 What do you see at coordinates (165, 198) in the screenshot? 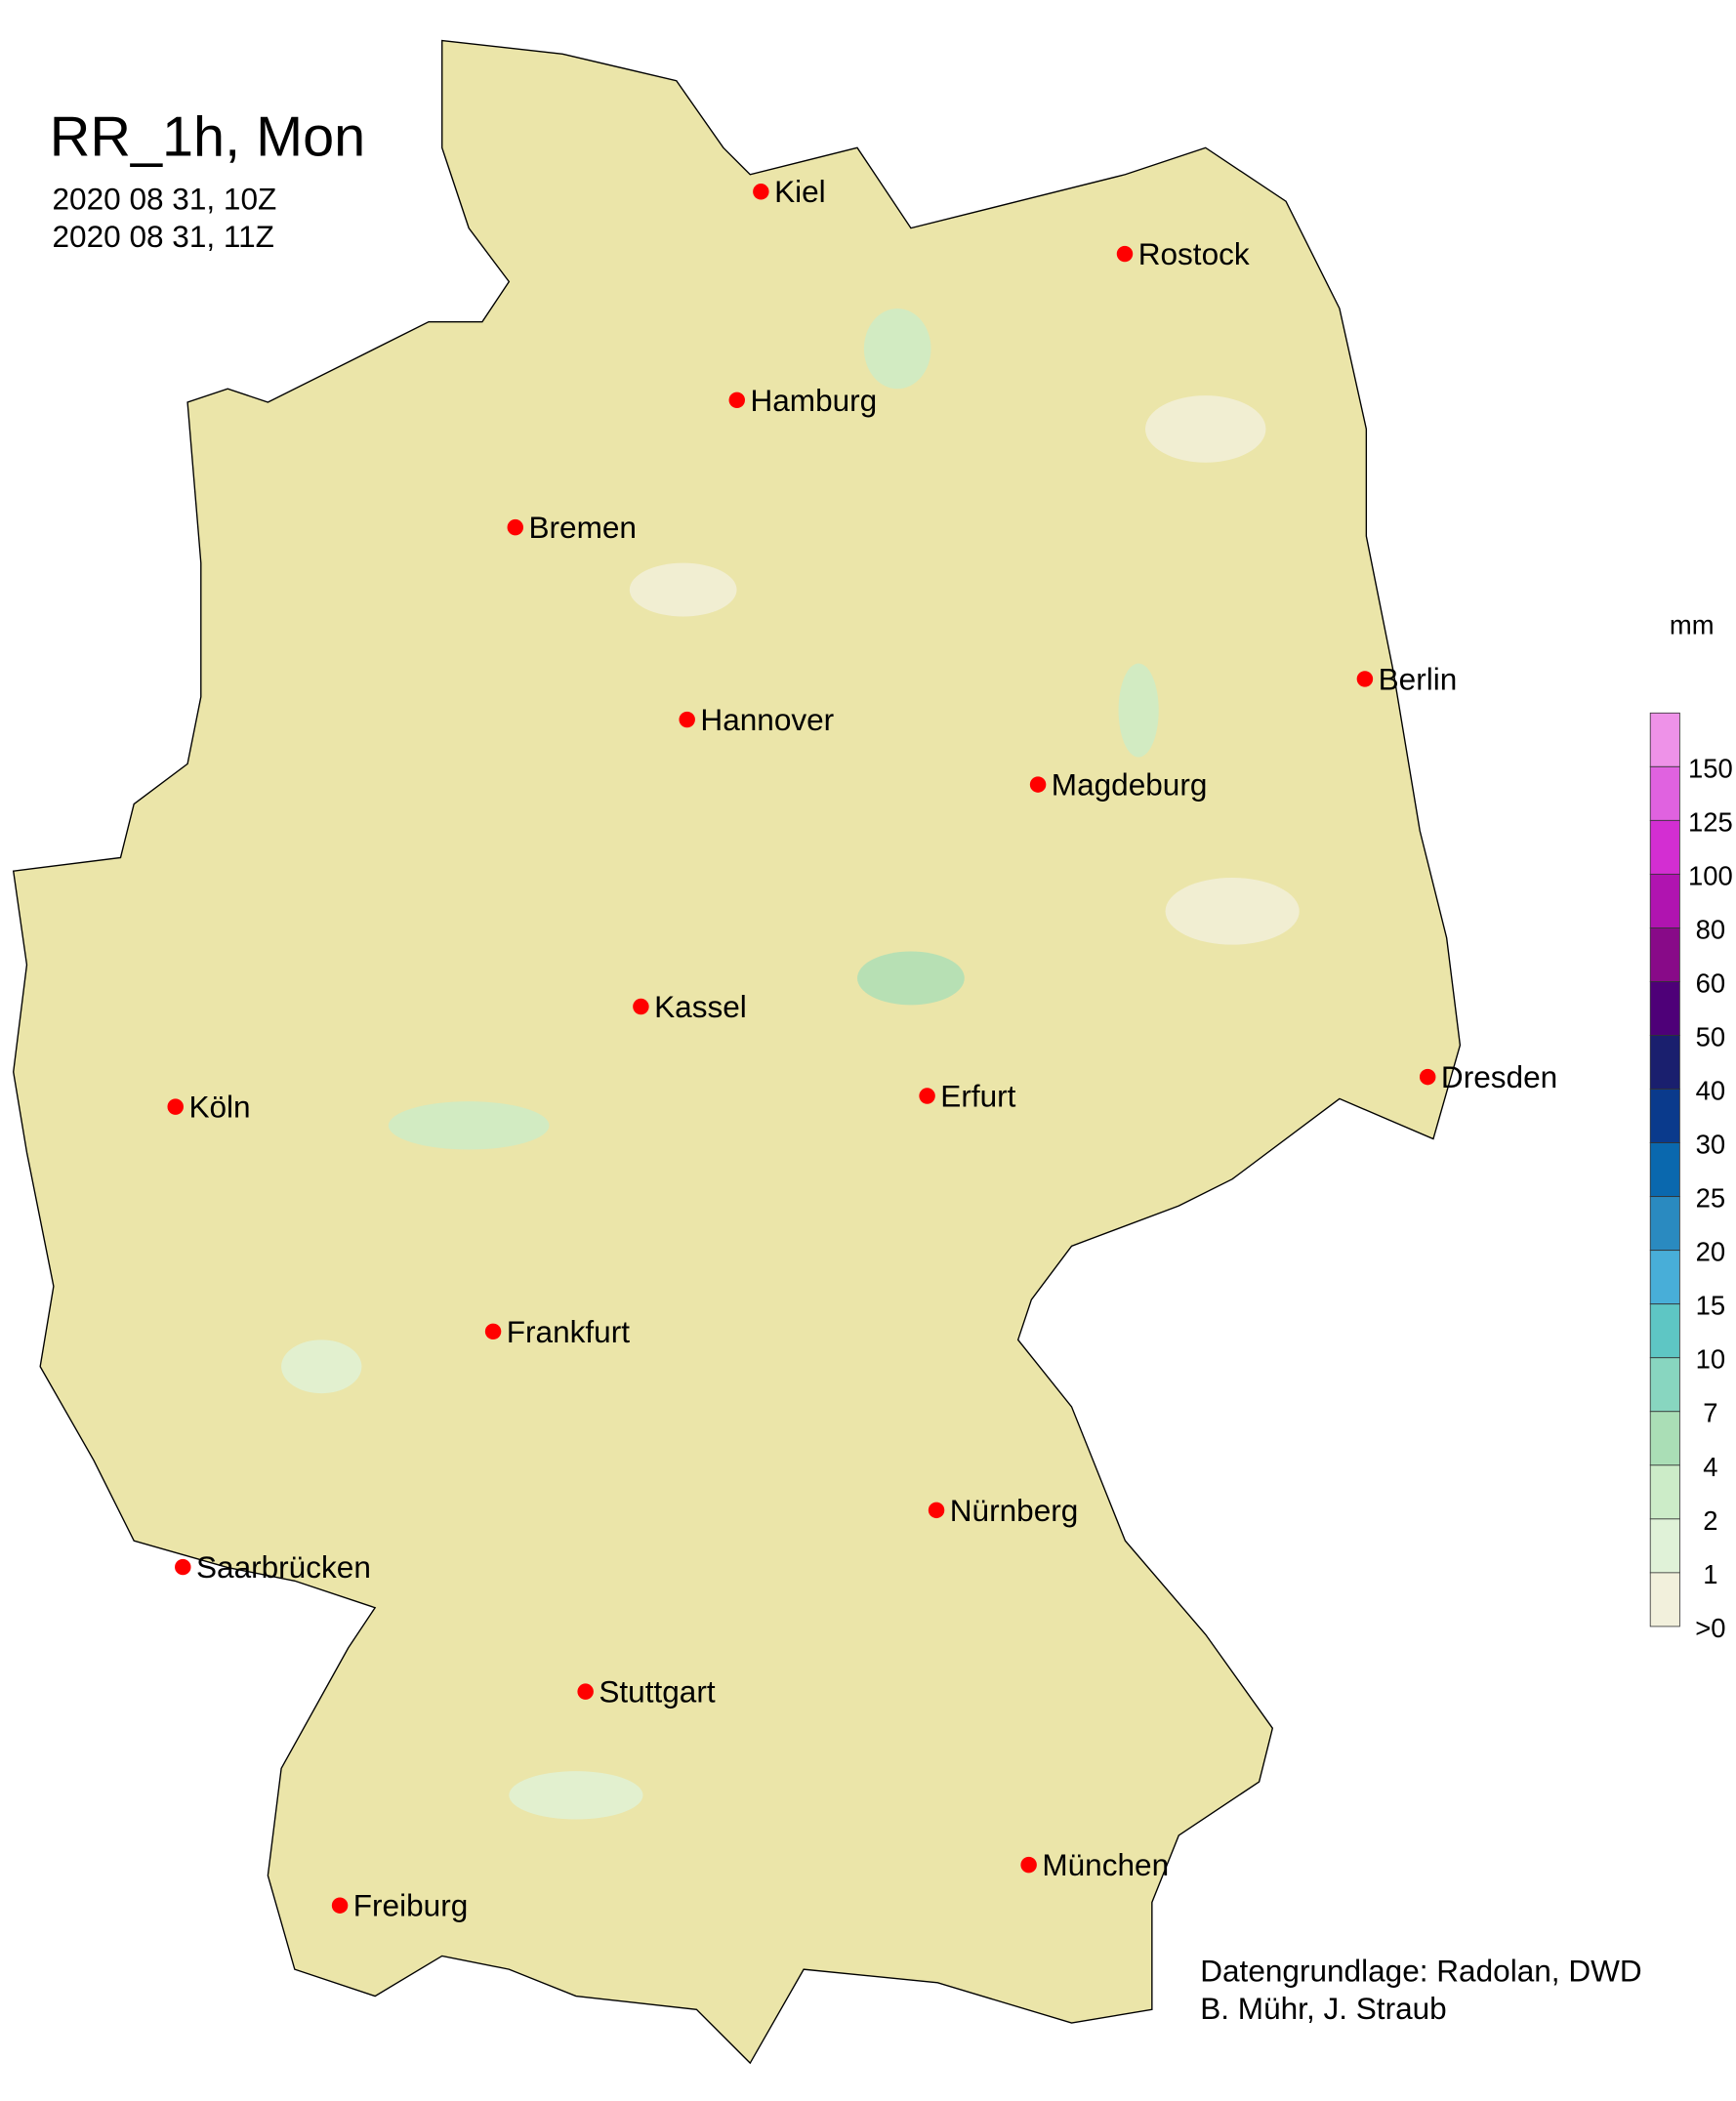
I see `time-start: 2020 08 31, 10Z` at bounding box center [165, 198].